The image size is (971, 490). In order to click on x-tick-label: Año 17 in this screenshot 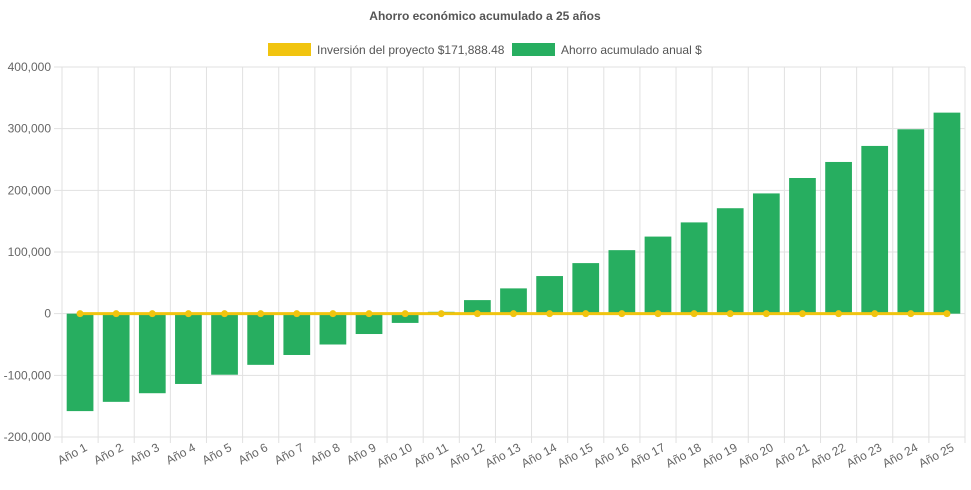, I will do `click(647, 455)`.